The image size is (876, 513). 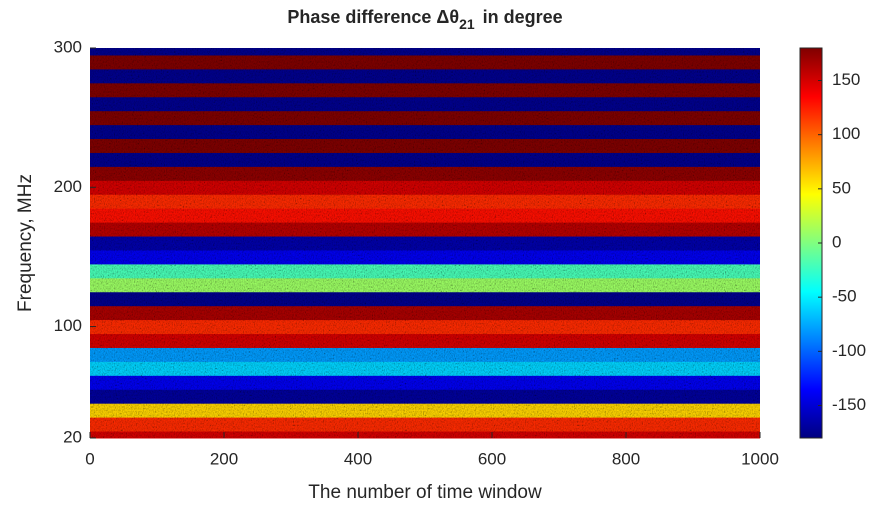 What do you see at coordinates (849, 350) in the screenshot?
I see `colorbar-tick-label: -100` at bounding box center [849, 350].